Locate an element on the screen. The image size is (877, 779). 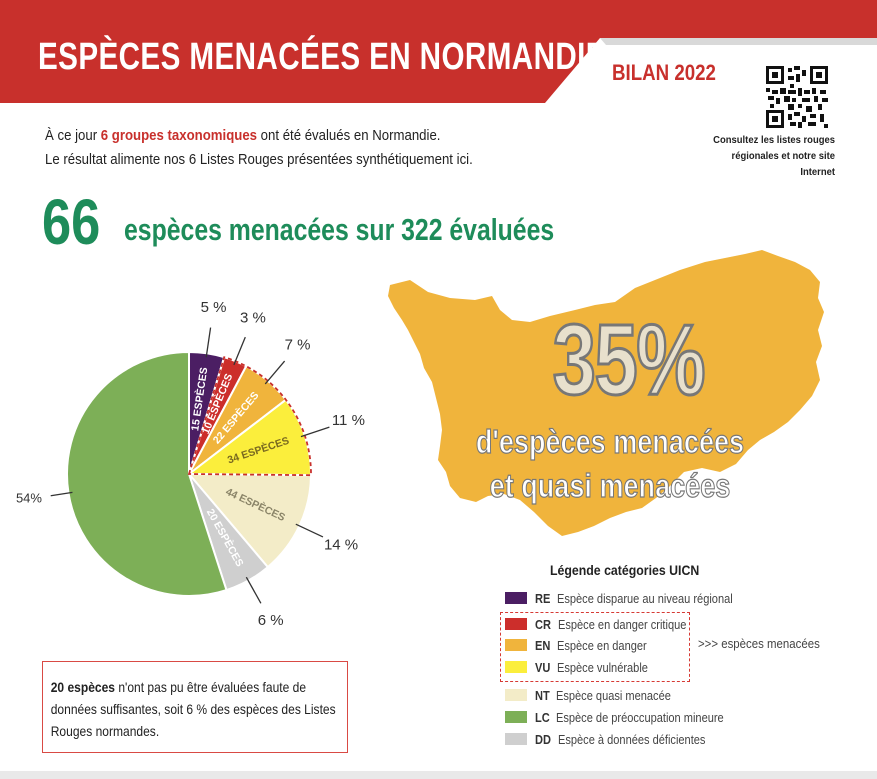
legend-code: VU is located at coordinates (543, 667).